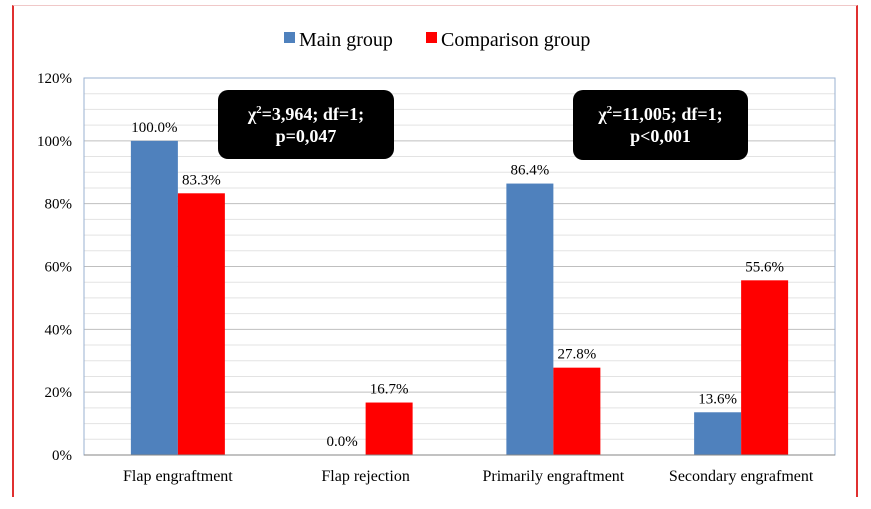  What do you see at coordinates (602, 114) in the screenshot?
I see `chi-symbol-2: χ` at bounding box center [602, 114].